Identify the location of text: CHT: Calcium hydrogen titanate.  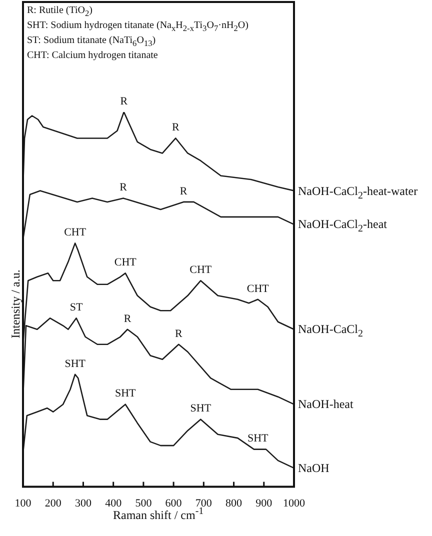
(92, 55).